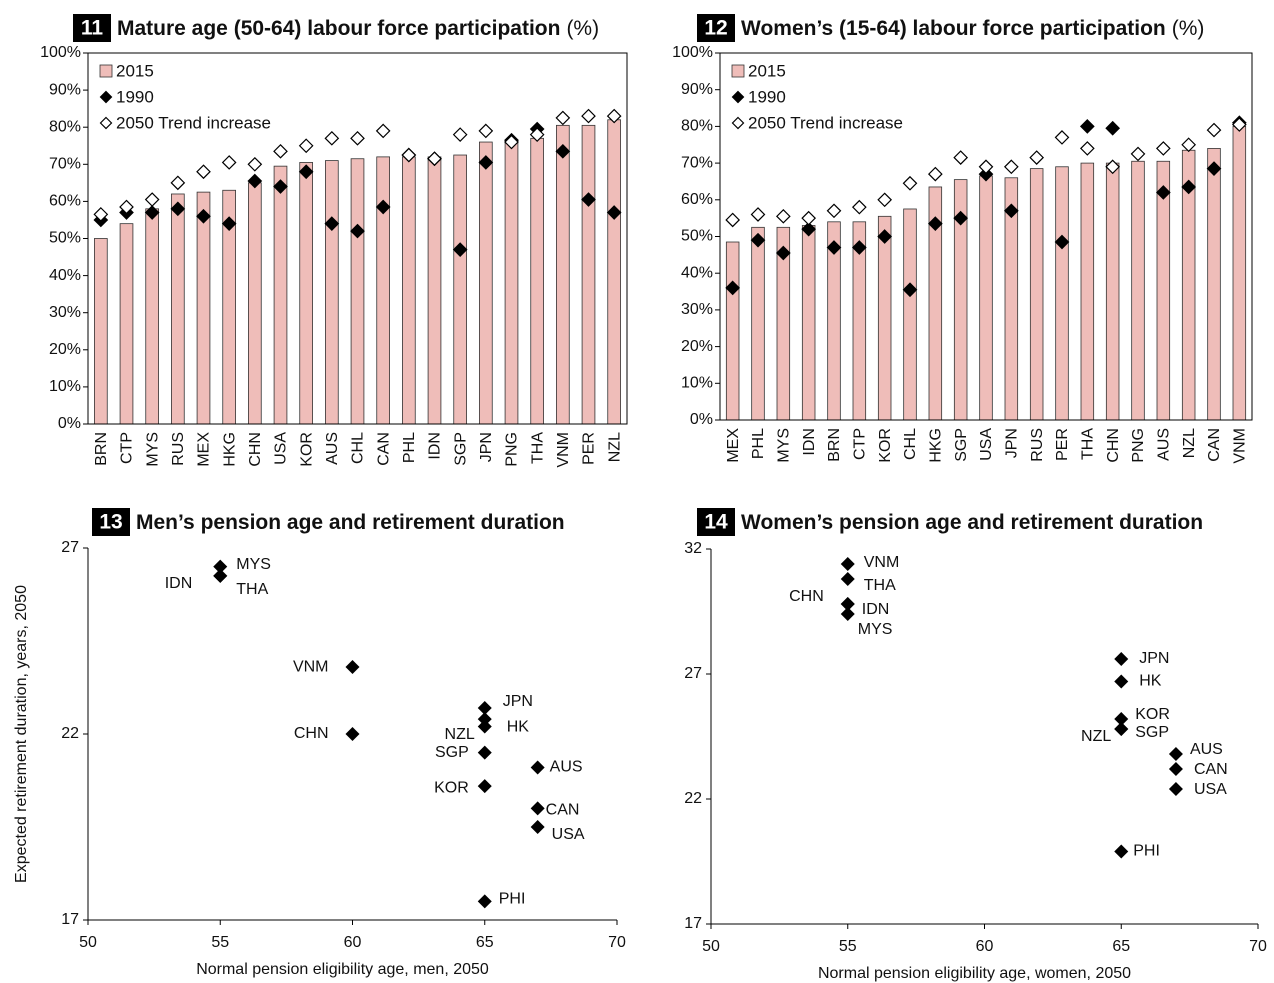  I want to click on y-tick-label: 60%, so click(65, 201).